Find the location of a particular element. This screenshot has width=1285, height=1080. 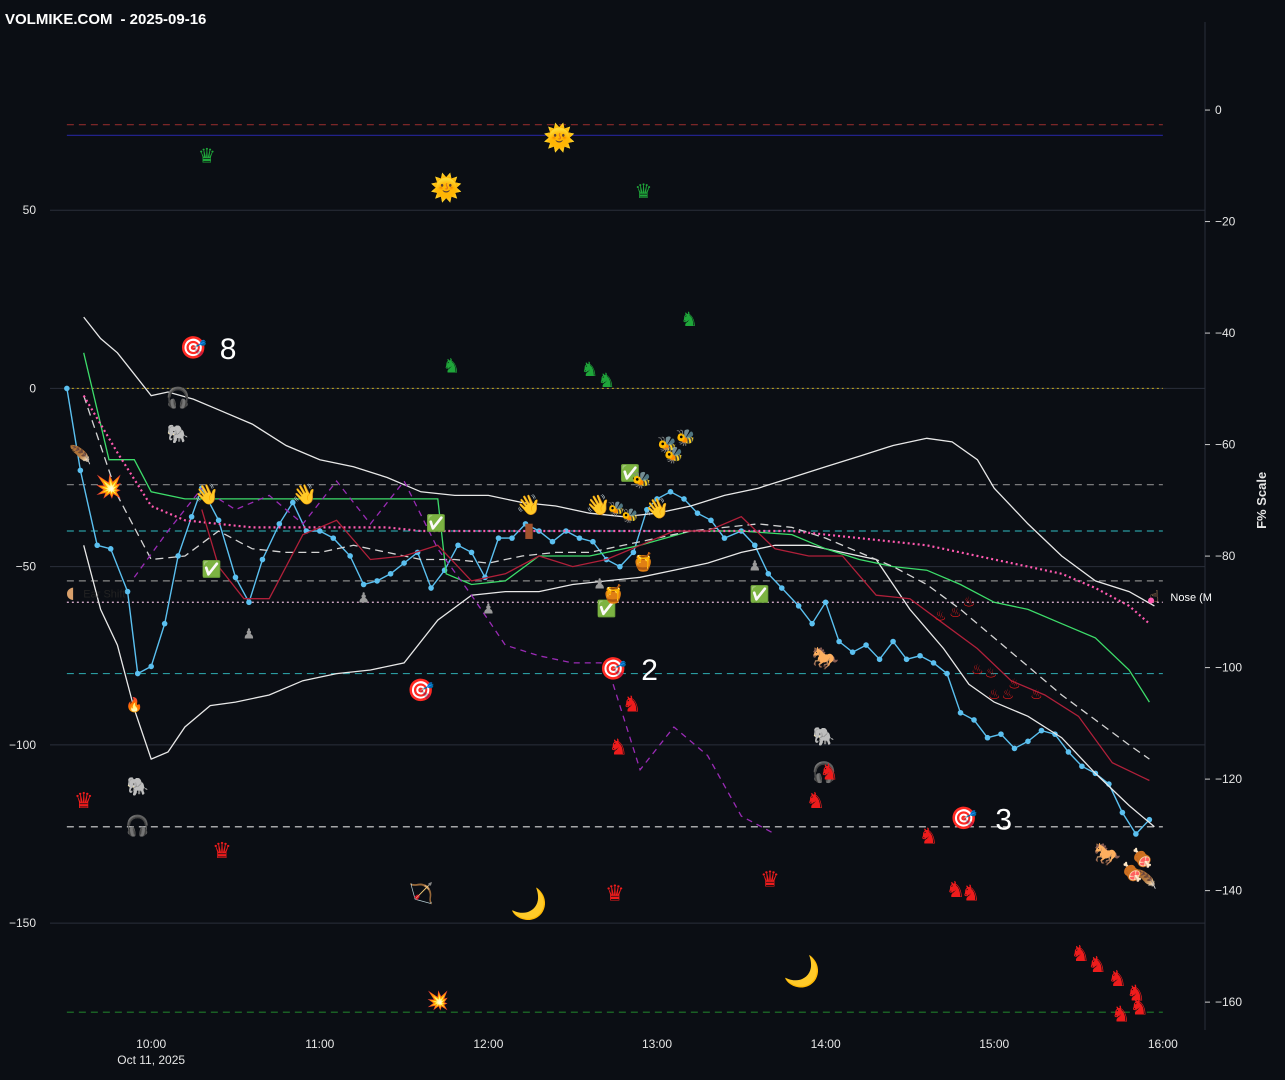

y-right-tick-label: −100 is located at coordinates (1228, 668).